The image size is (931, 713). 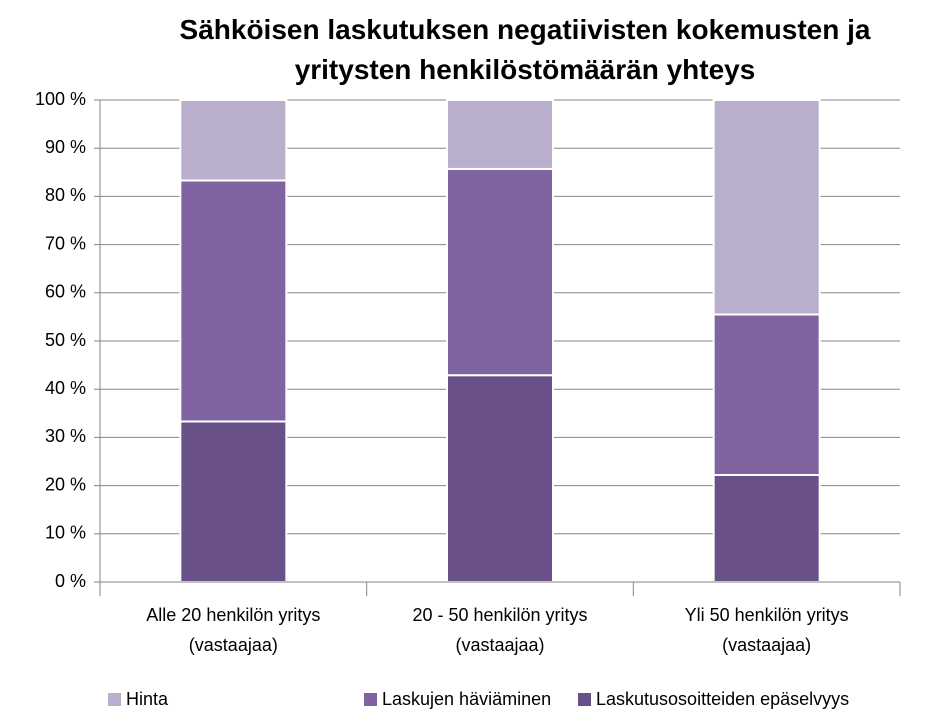 I want to click on x-tick-label: Alle 20 henkilön yritys (vastaajaa), so click(x=233, y=630).